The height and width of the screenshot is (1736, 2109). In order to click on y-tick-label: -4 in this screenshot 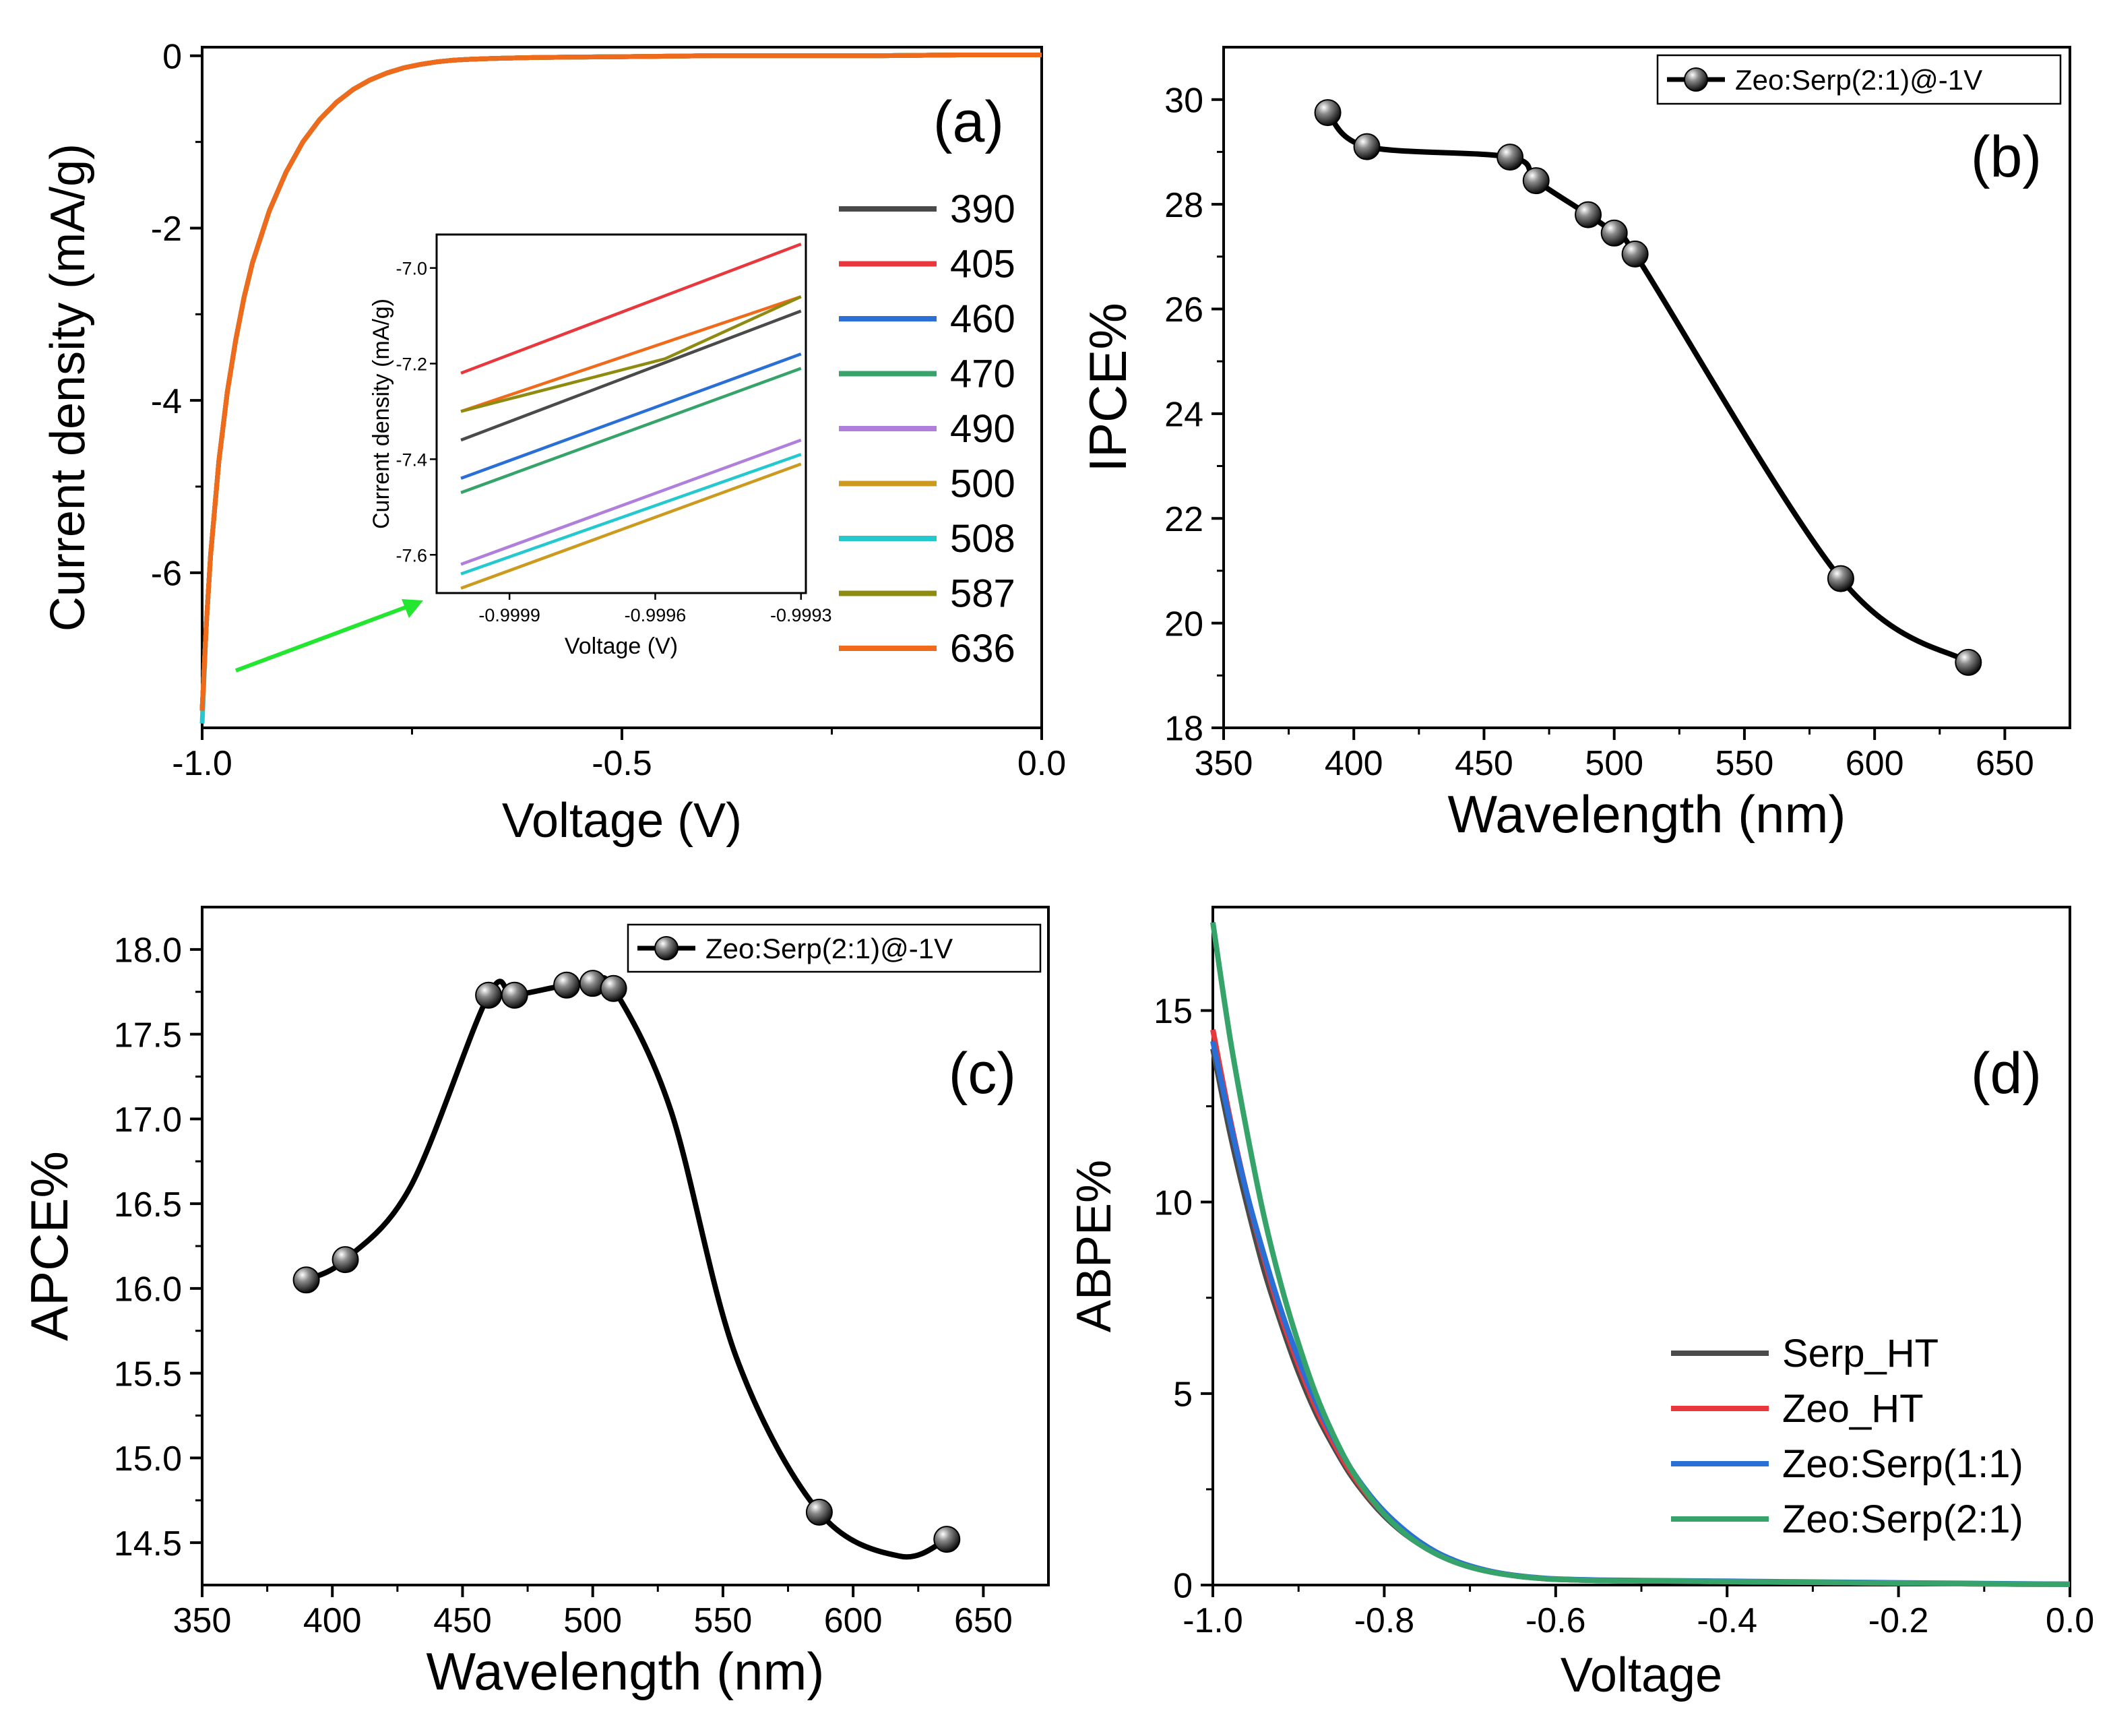, I will do `click(166, 401)`.